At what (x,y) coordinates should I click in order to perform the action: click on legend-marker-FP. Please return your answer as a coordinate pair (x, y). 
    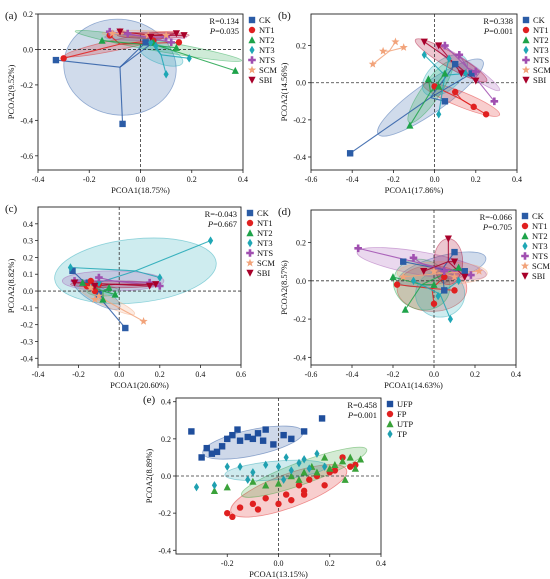
    Looking at the image, I should click on (390, 414).